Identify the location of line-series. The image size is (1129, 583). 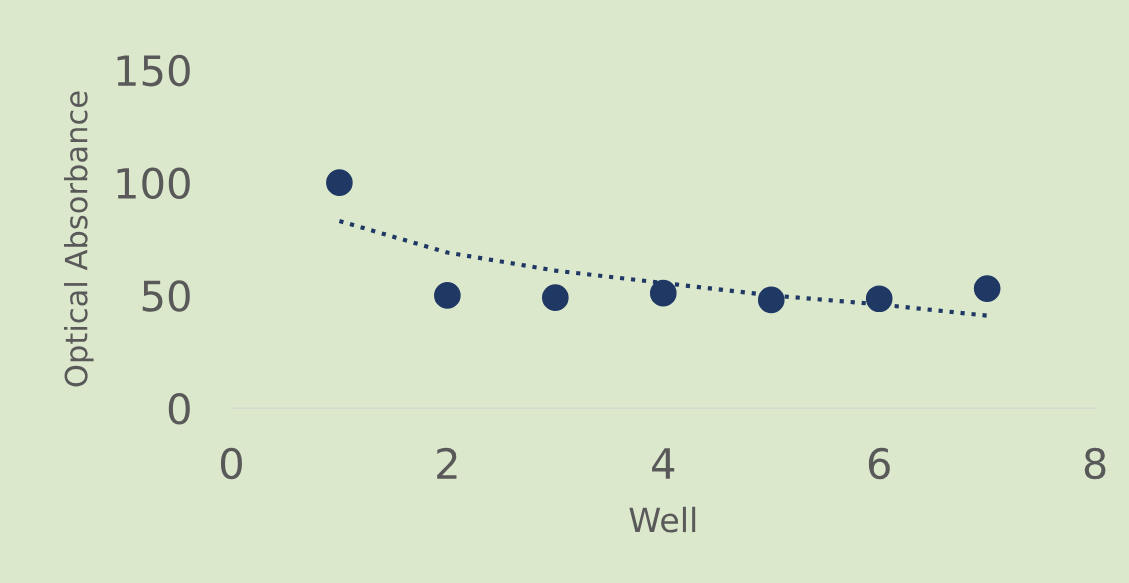
(663, 268).